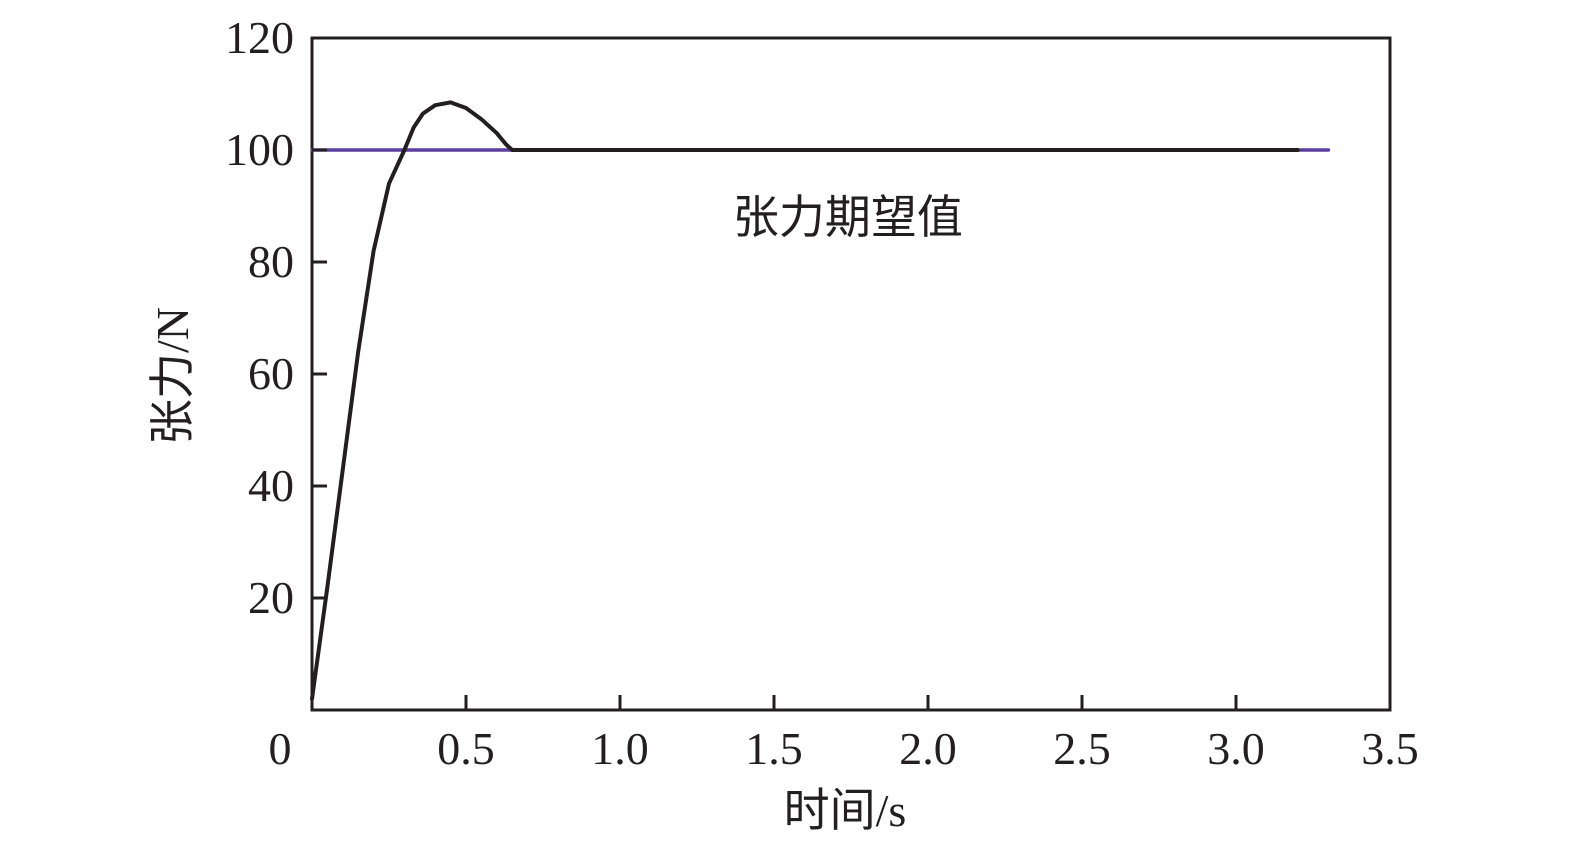 This screenshot has width=1575, height=856. I want to click on annotation-label: 张力期望值, so click(848, 217).